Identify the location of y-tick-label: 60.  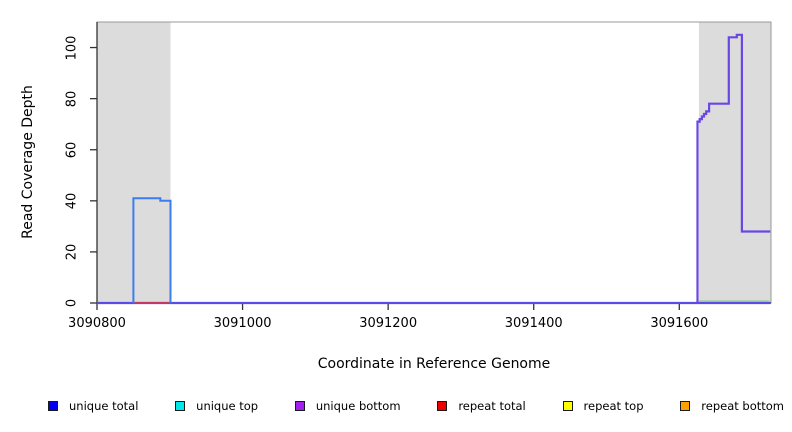
(72, 149).